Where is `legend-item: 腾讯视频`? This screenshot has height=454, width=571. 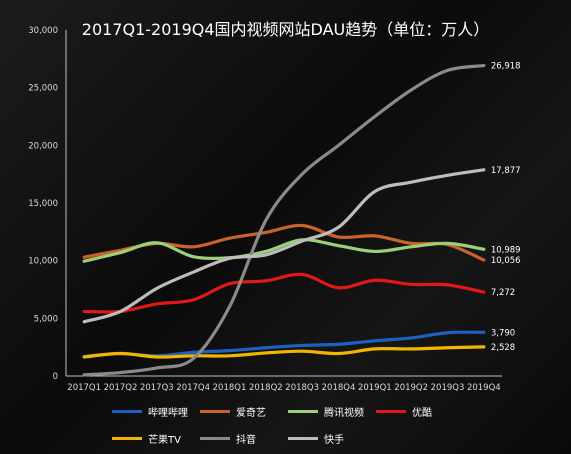
legend-item: 腾讯视频 is located at coordinates (332, 411).